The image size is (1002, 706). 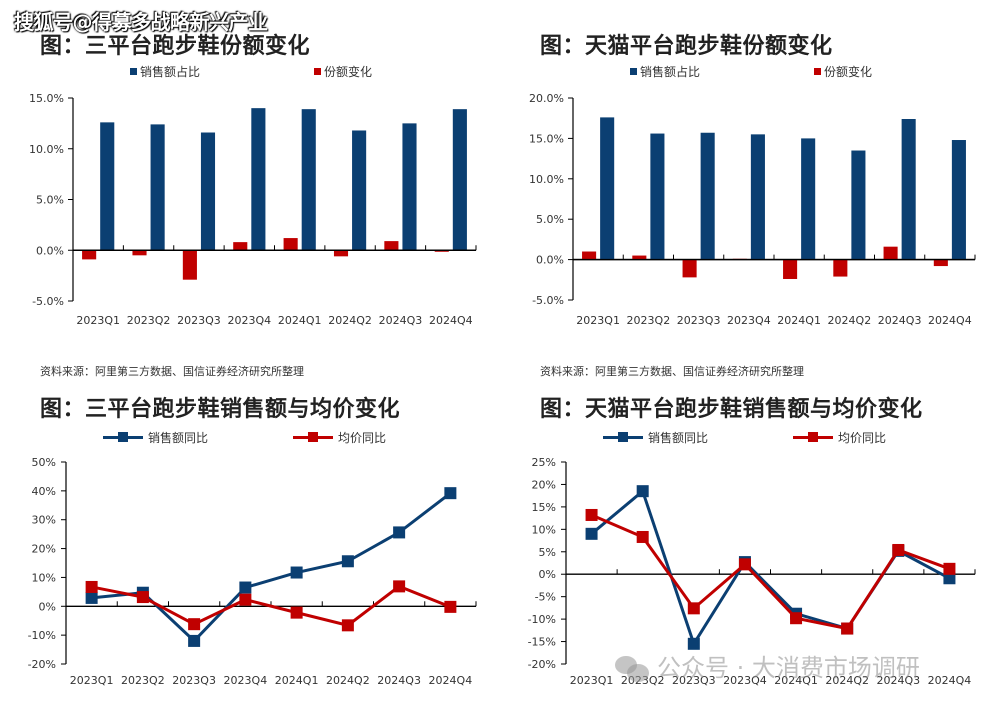 I want to click on chart4-legend-item-price-yoy: 均价同比, so click(x=839, y=437).